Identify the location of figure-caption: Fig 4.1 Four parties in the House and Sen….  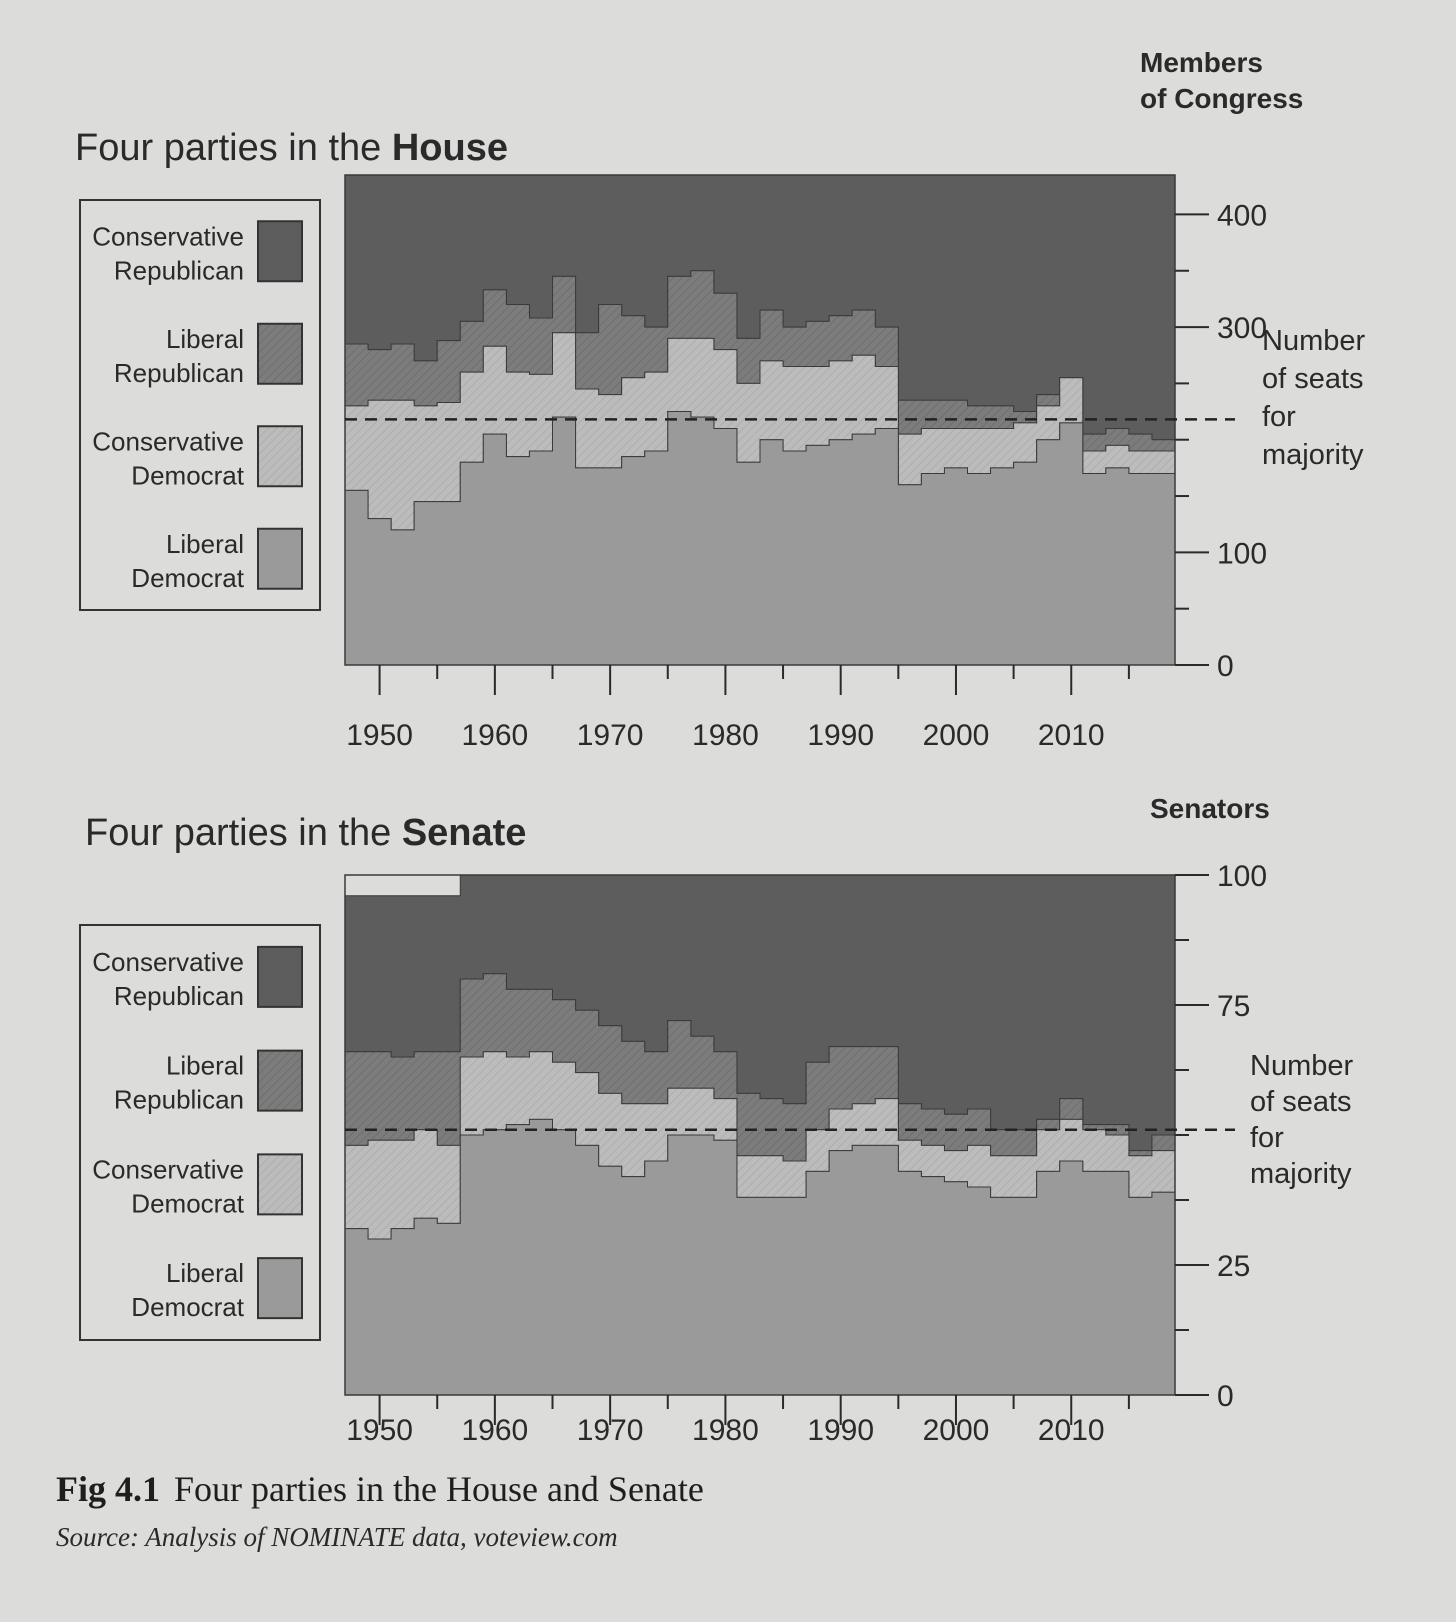
(380, 1489).